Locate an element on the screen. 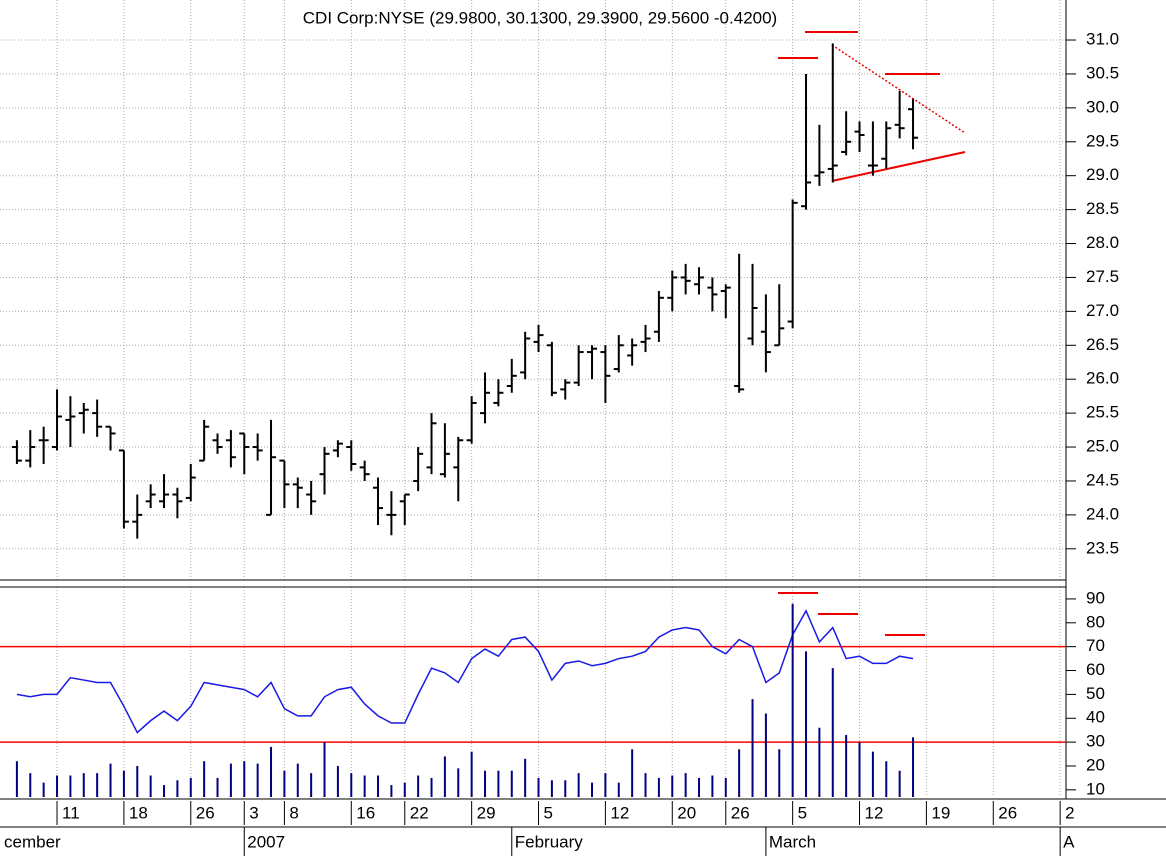  month-label: March is located at coordinates (792, 841).